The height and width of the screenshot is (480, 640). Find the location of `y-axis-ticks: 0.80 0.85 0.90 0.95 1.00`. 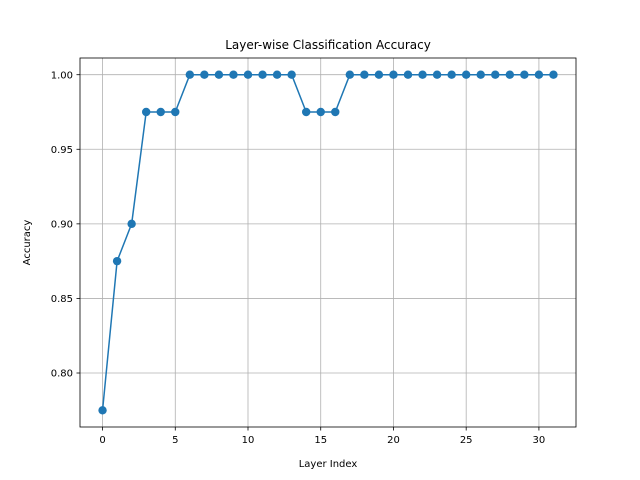

y-axis-ticks: 0.80 0.85 0.90 0.95 1.00 is located at coordinates (65, 225).